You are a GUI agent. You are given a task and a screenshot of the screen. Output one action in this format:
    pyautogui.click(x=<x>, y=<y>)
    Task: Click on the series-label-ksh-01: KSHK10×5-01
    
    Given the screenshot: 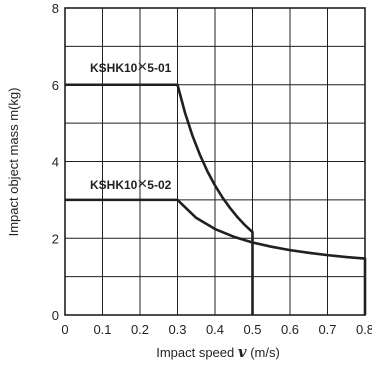 What is the action you would take?
    pyautogui.click(x=131, y=66)
    